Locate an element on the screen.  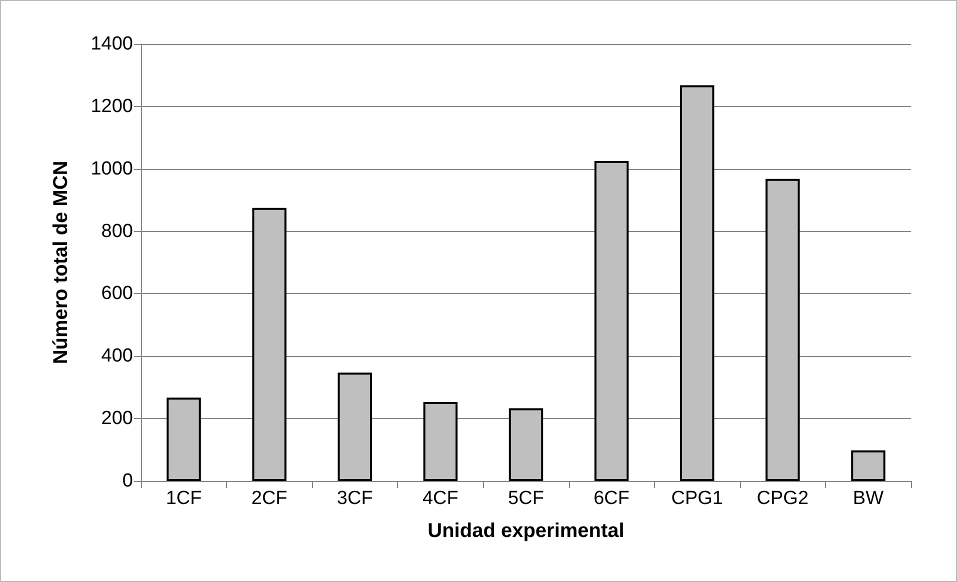
y-tick-label: 1200 is located at coordinates (111, 106).